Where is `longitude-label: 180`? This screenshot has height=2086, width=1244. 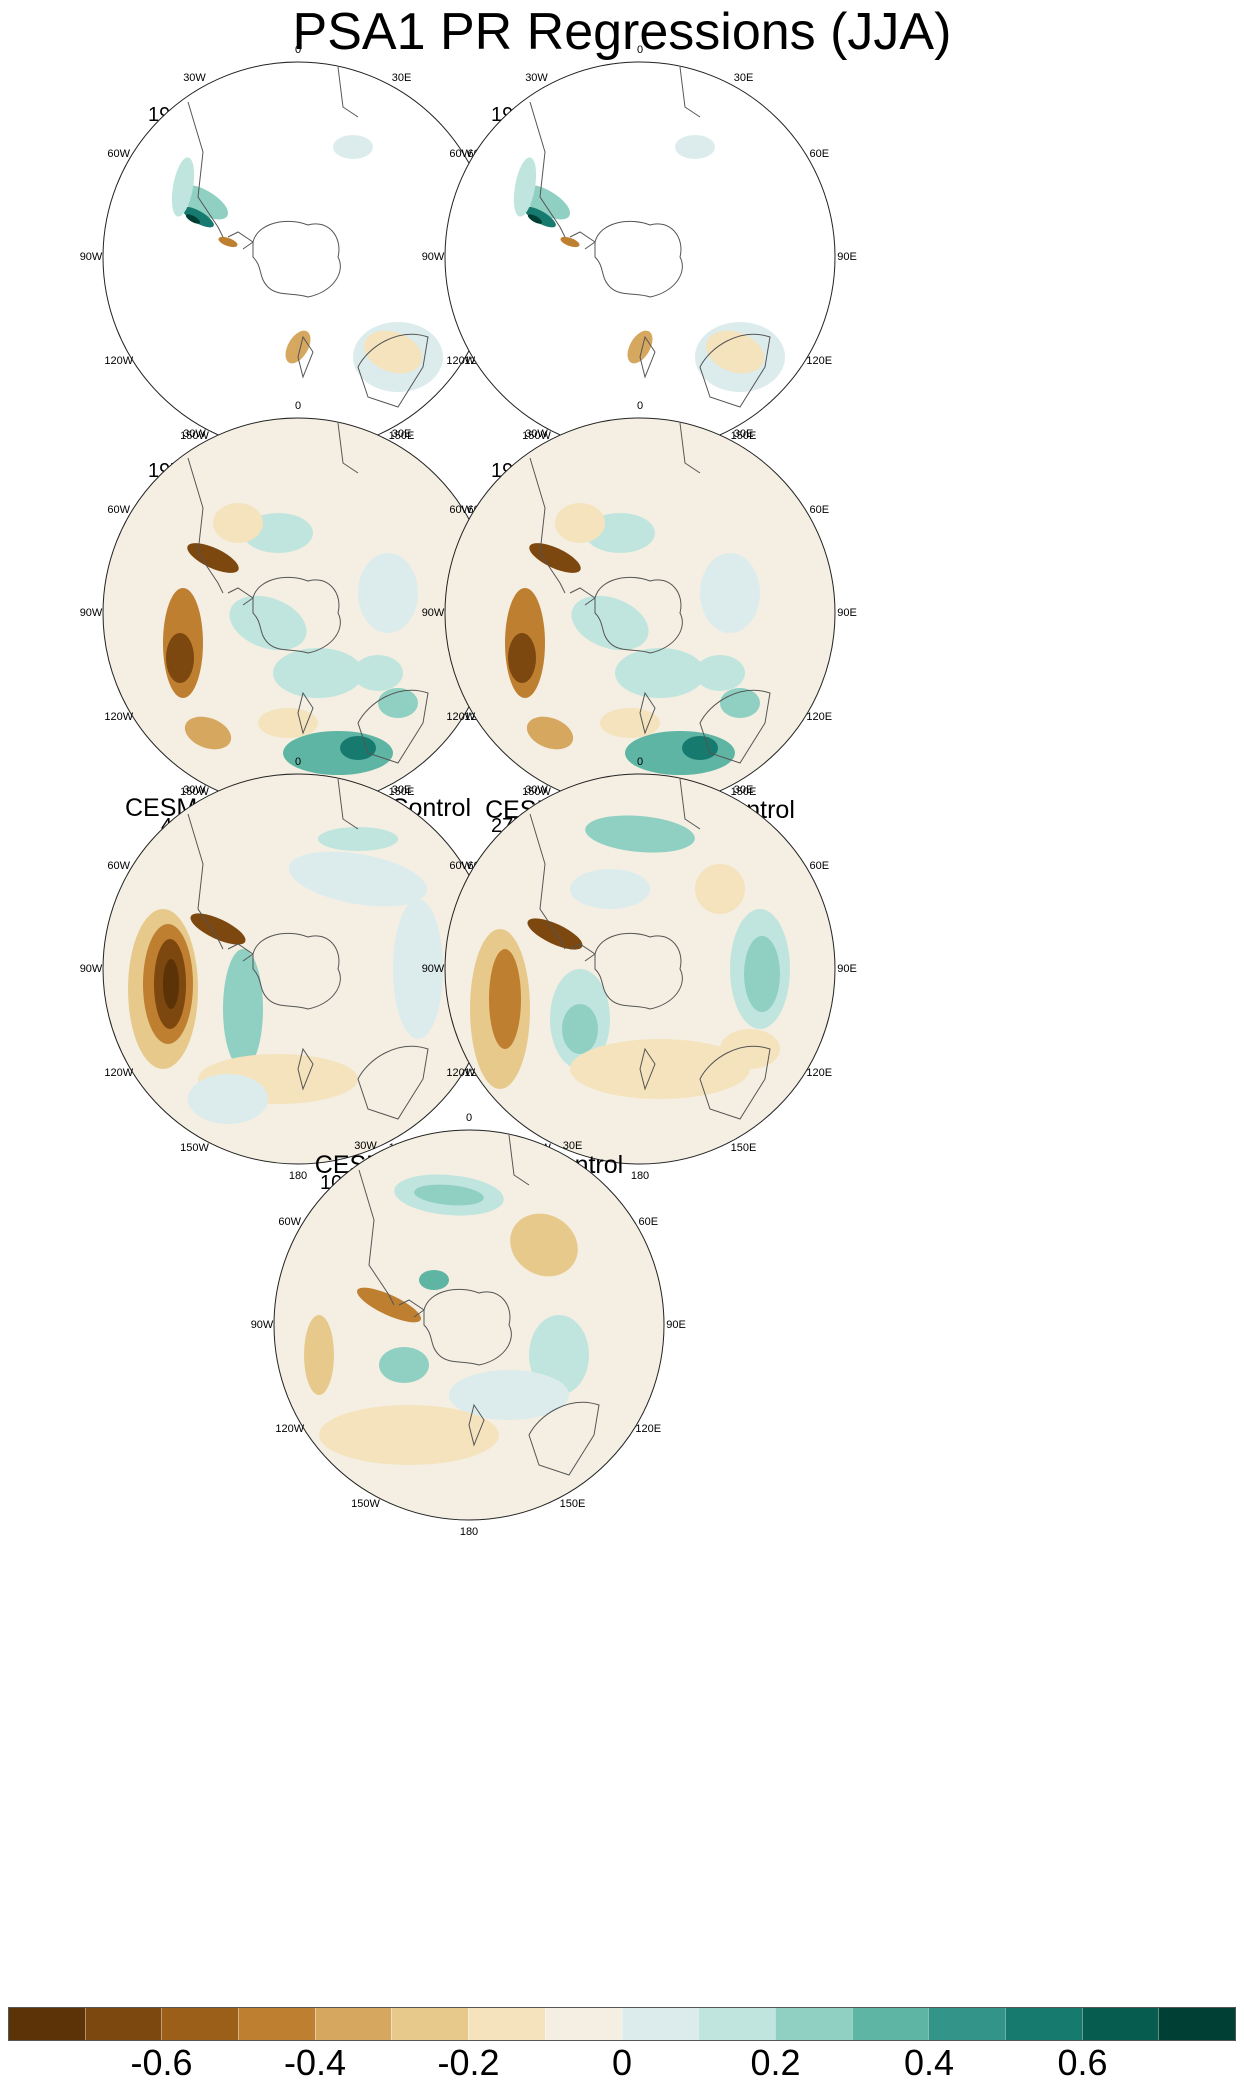 longitude-label: 180 is located at coordinates (469, 1532).